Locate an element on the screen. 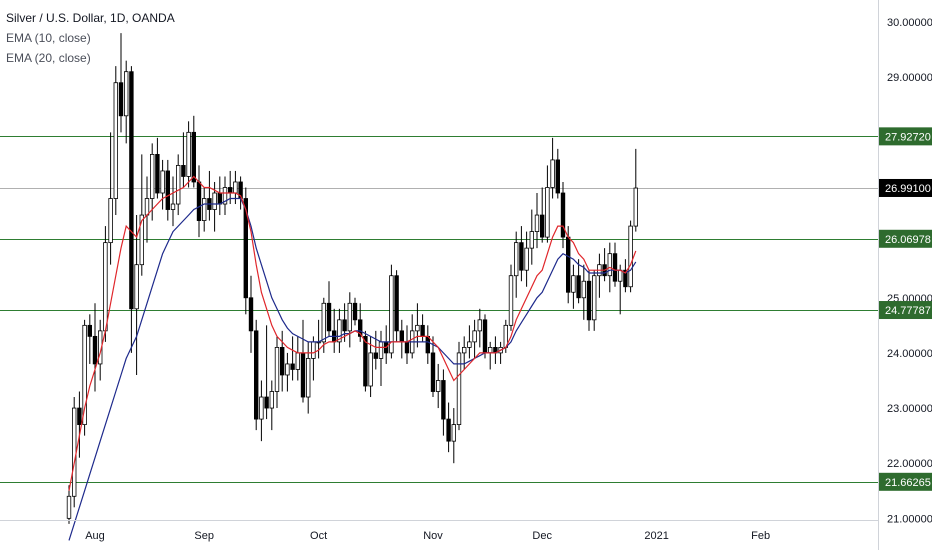 The image size is (932, 550). time-tick-label: Nov is located at coordinates (433, 536).